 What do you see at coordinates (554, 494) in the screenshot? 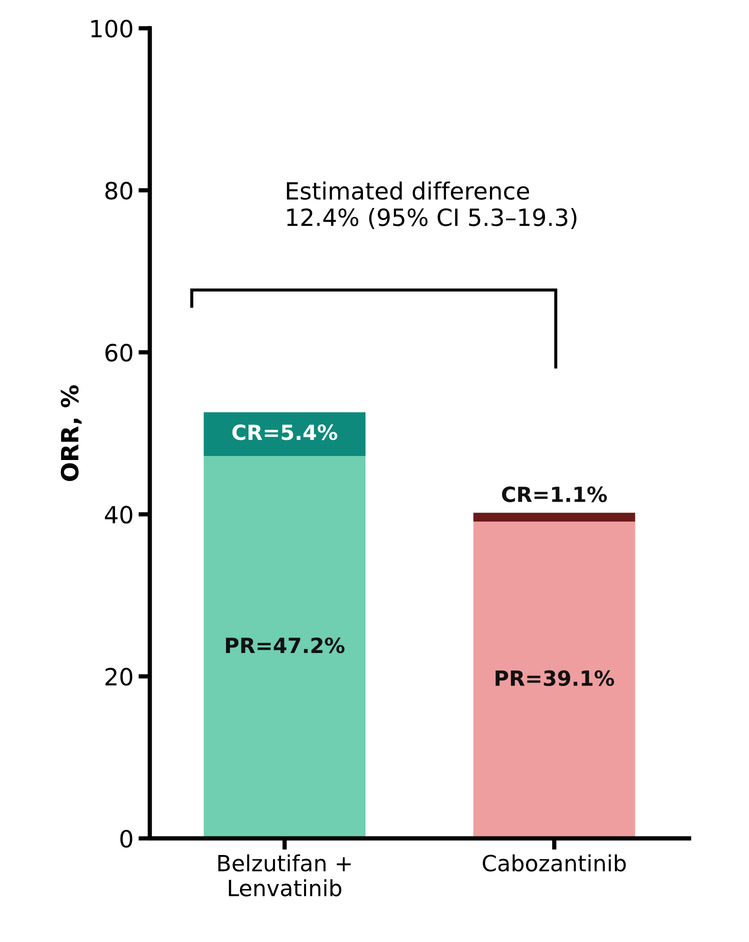
I see `data-label: CR=1.1%` at bounding box center [554, 494].